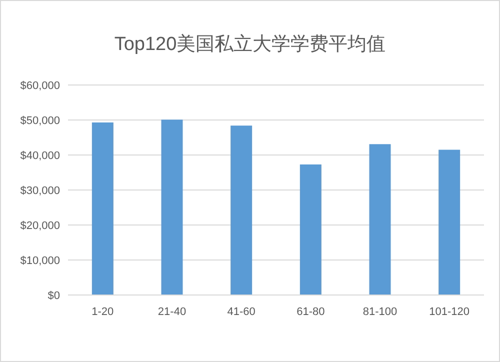 The width and height of the screenshot is (500, 362). Describe the element at coordinates (172, 312) in the screenshot. I see `x-tick-label: 21-40` at that location.